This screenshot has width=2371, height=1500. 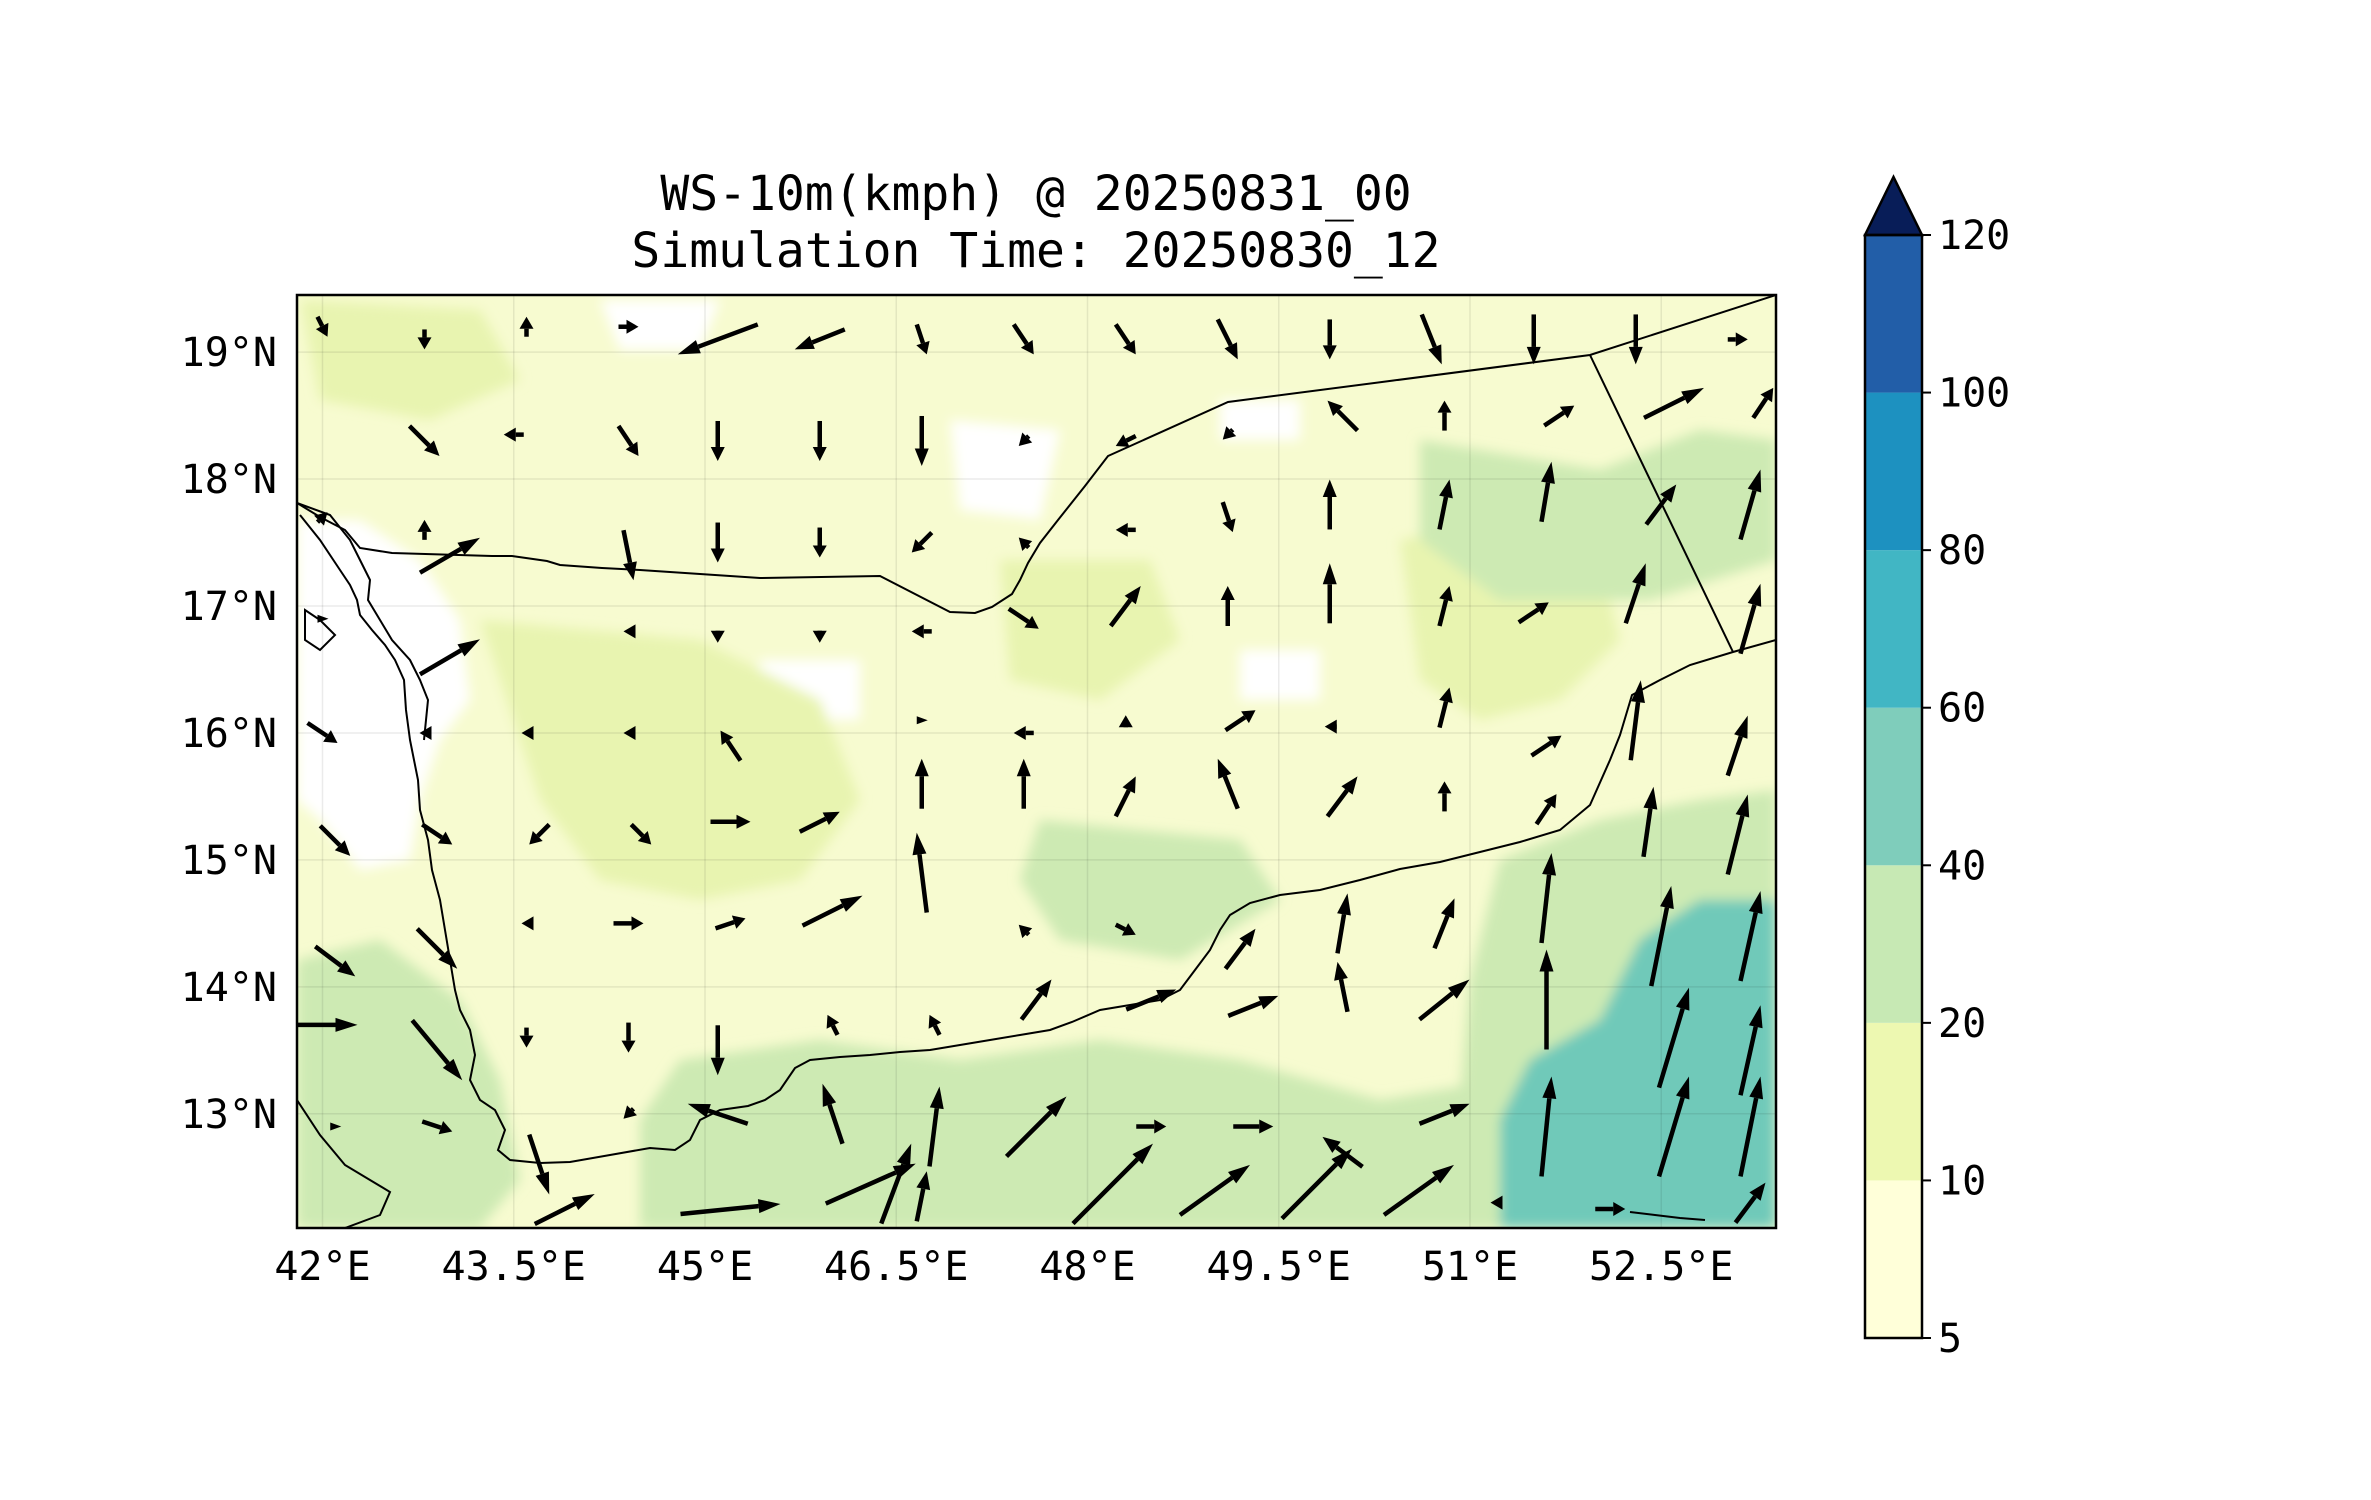 I want to click on lat-tick-label: 17°N, so click(x=229, y=607).